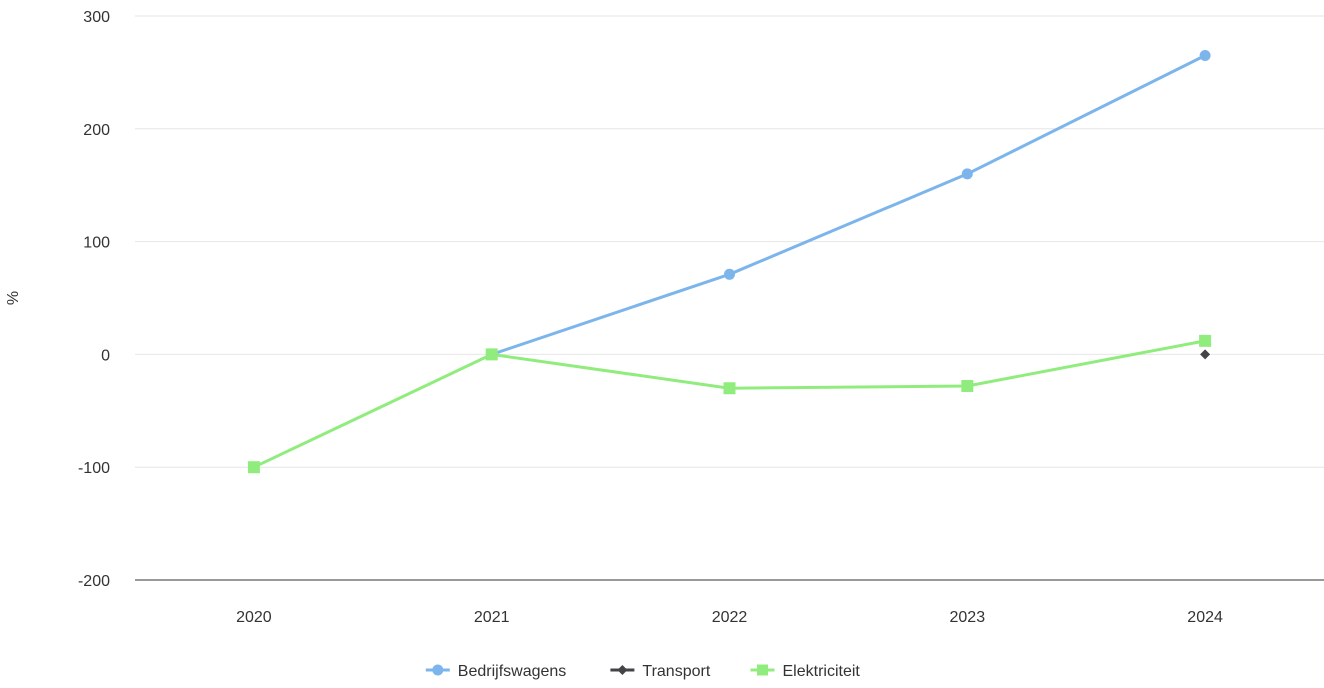 The width and height of the screenshot is (1324, 688). I want to click on legend-label: Elektriciteit, so click(822, 671).